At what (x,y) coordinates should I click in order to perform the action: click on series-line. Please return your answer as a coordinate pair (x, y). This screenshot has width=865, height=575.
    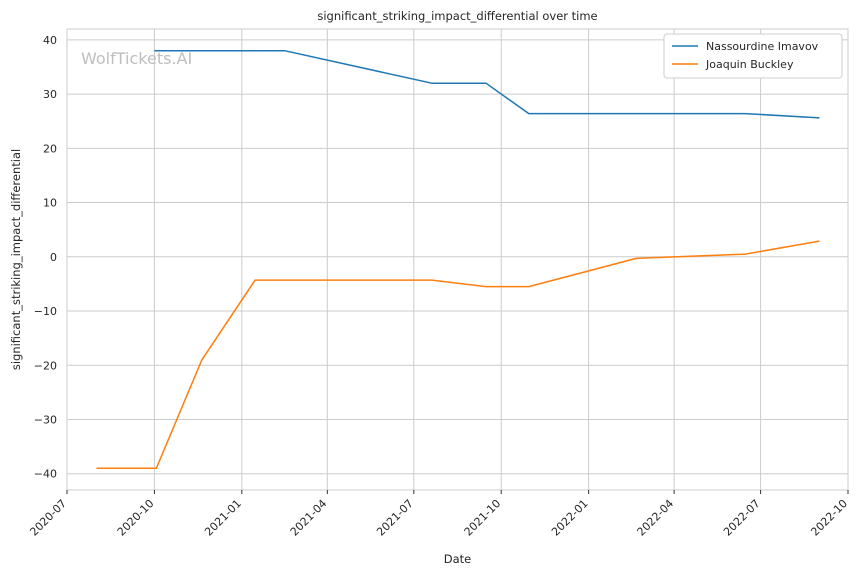
    Looking at the image, I should click on (487, 84).